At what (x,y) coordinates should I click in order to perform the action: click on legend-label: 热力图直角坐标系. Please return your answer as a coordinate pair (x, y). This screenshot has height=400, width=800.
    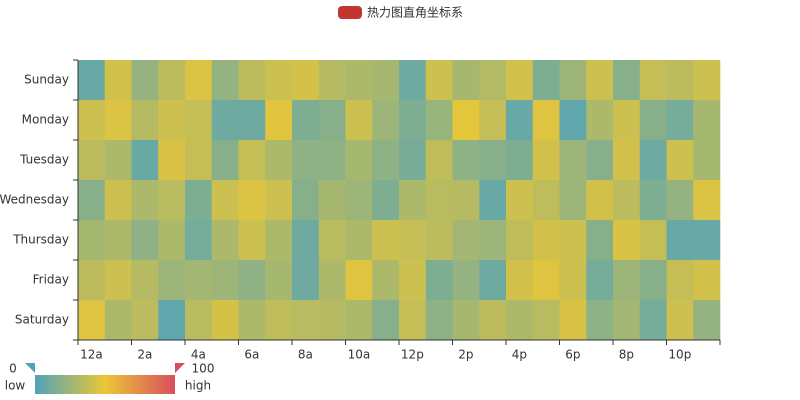
    Looking at the image, I should click on (415, 13).